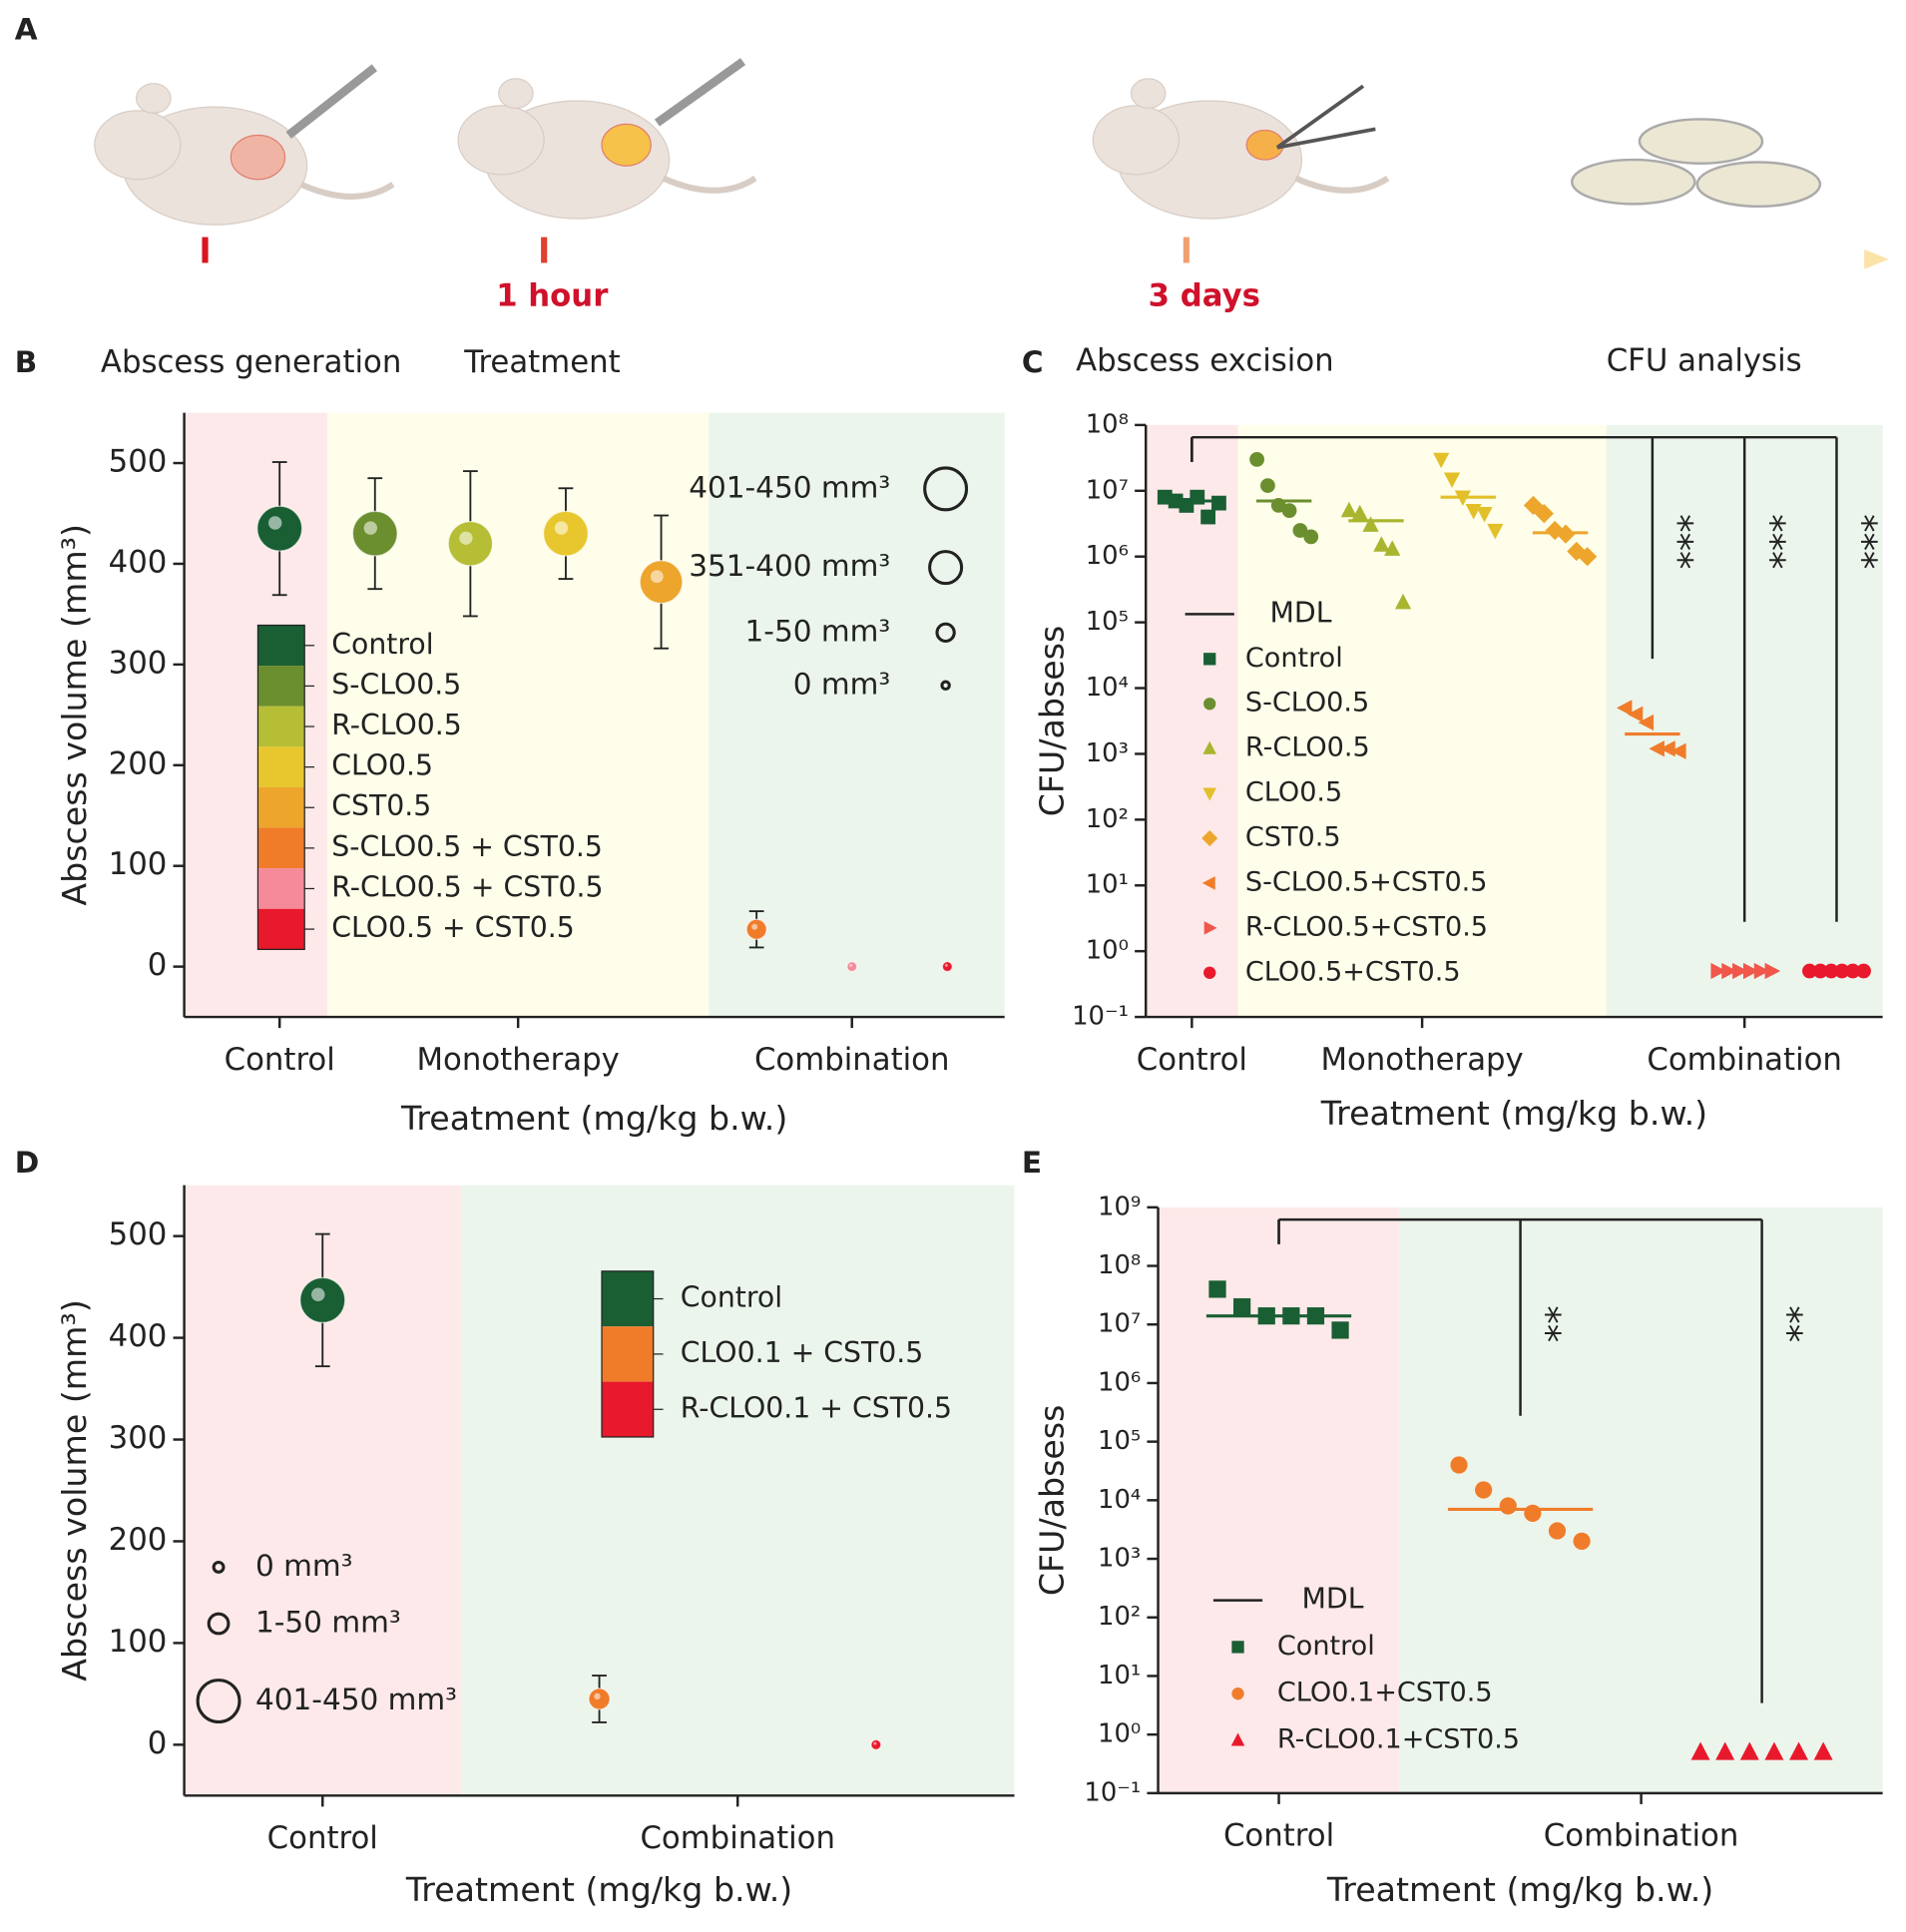 The image size is (1906, 1932). Describe the element at coordinates (251, 362) in the screenshot. I see `step-label: Abscess generation` at that location.